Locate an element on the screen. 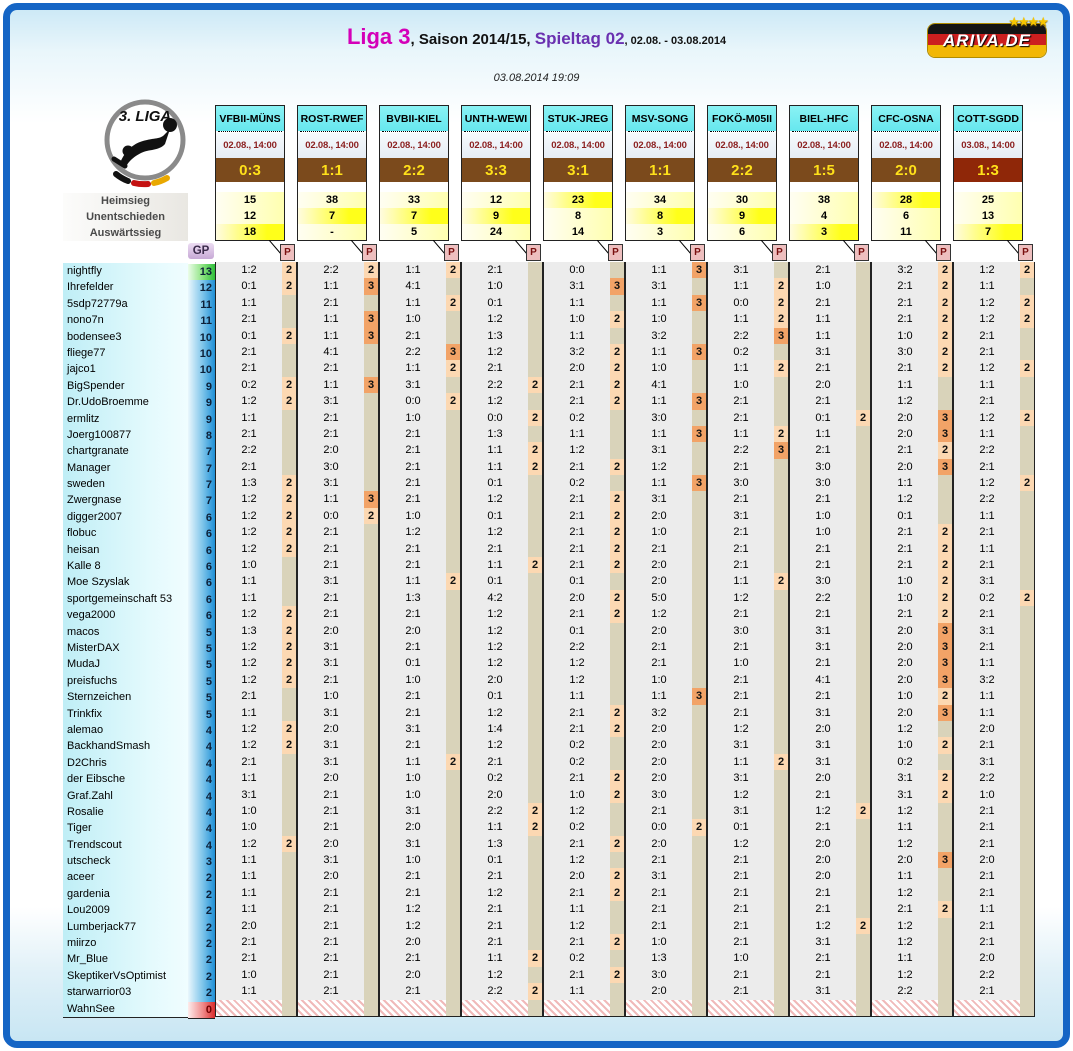  player-name: bodensee3 is located at coordinates (125, 336).